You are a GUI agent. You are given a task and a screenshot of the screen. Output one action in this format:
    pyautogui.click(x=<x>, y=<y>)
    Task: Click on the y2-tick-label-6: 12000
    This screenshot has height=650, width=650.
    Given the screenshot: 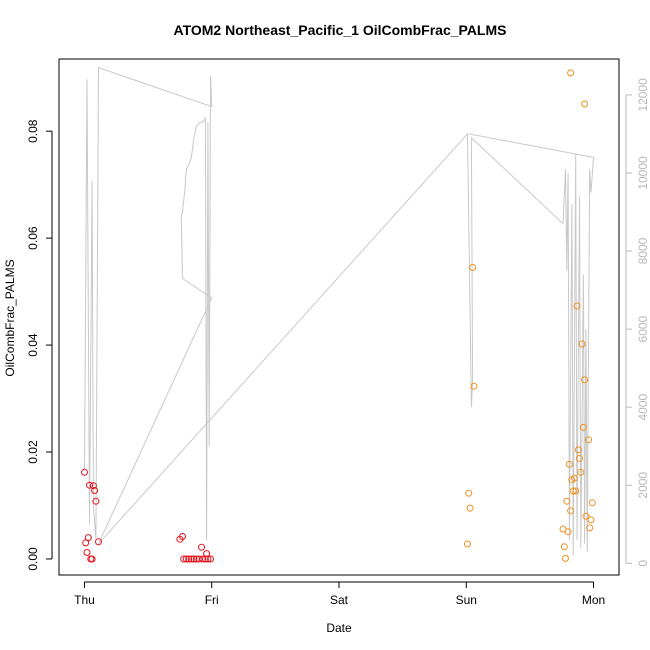 What is the action you would take?
    pyautogui.click(x=643, y=95)
    